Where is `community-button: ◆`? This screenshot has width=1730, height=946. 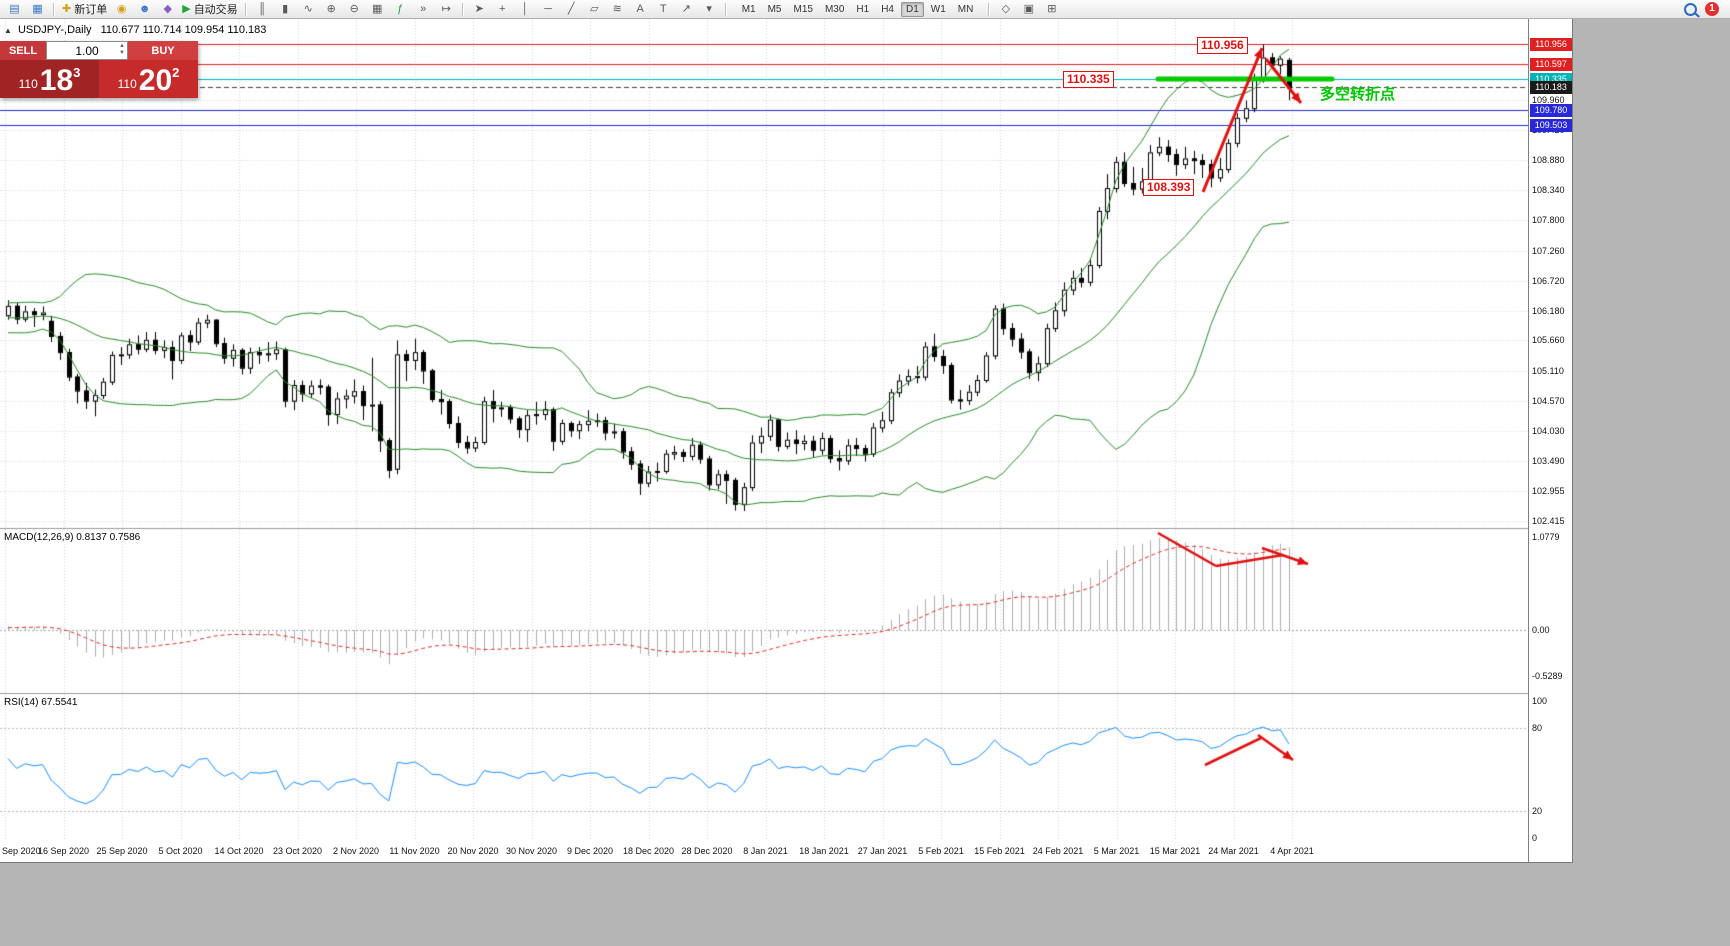 community-button: ◆ is located at coordinates (167, 9).